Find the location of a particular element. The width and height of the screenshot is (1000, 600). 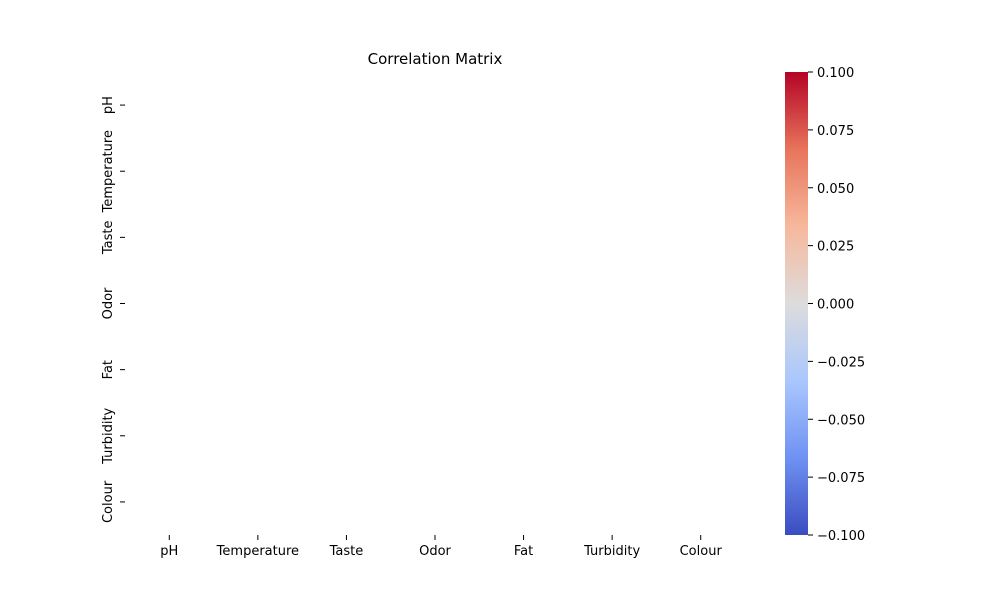

y-tick-label: Taste is located at coordinates (108, 238).